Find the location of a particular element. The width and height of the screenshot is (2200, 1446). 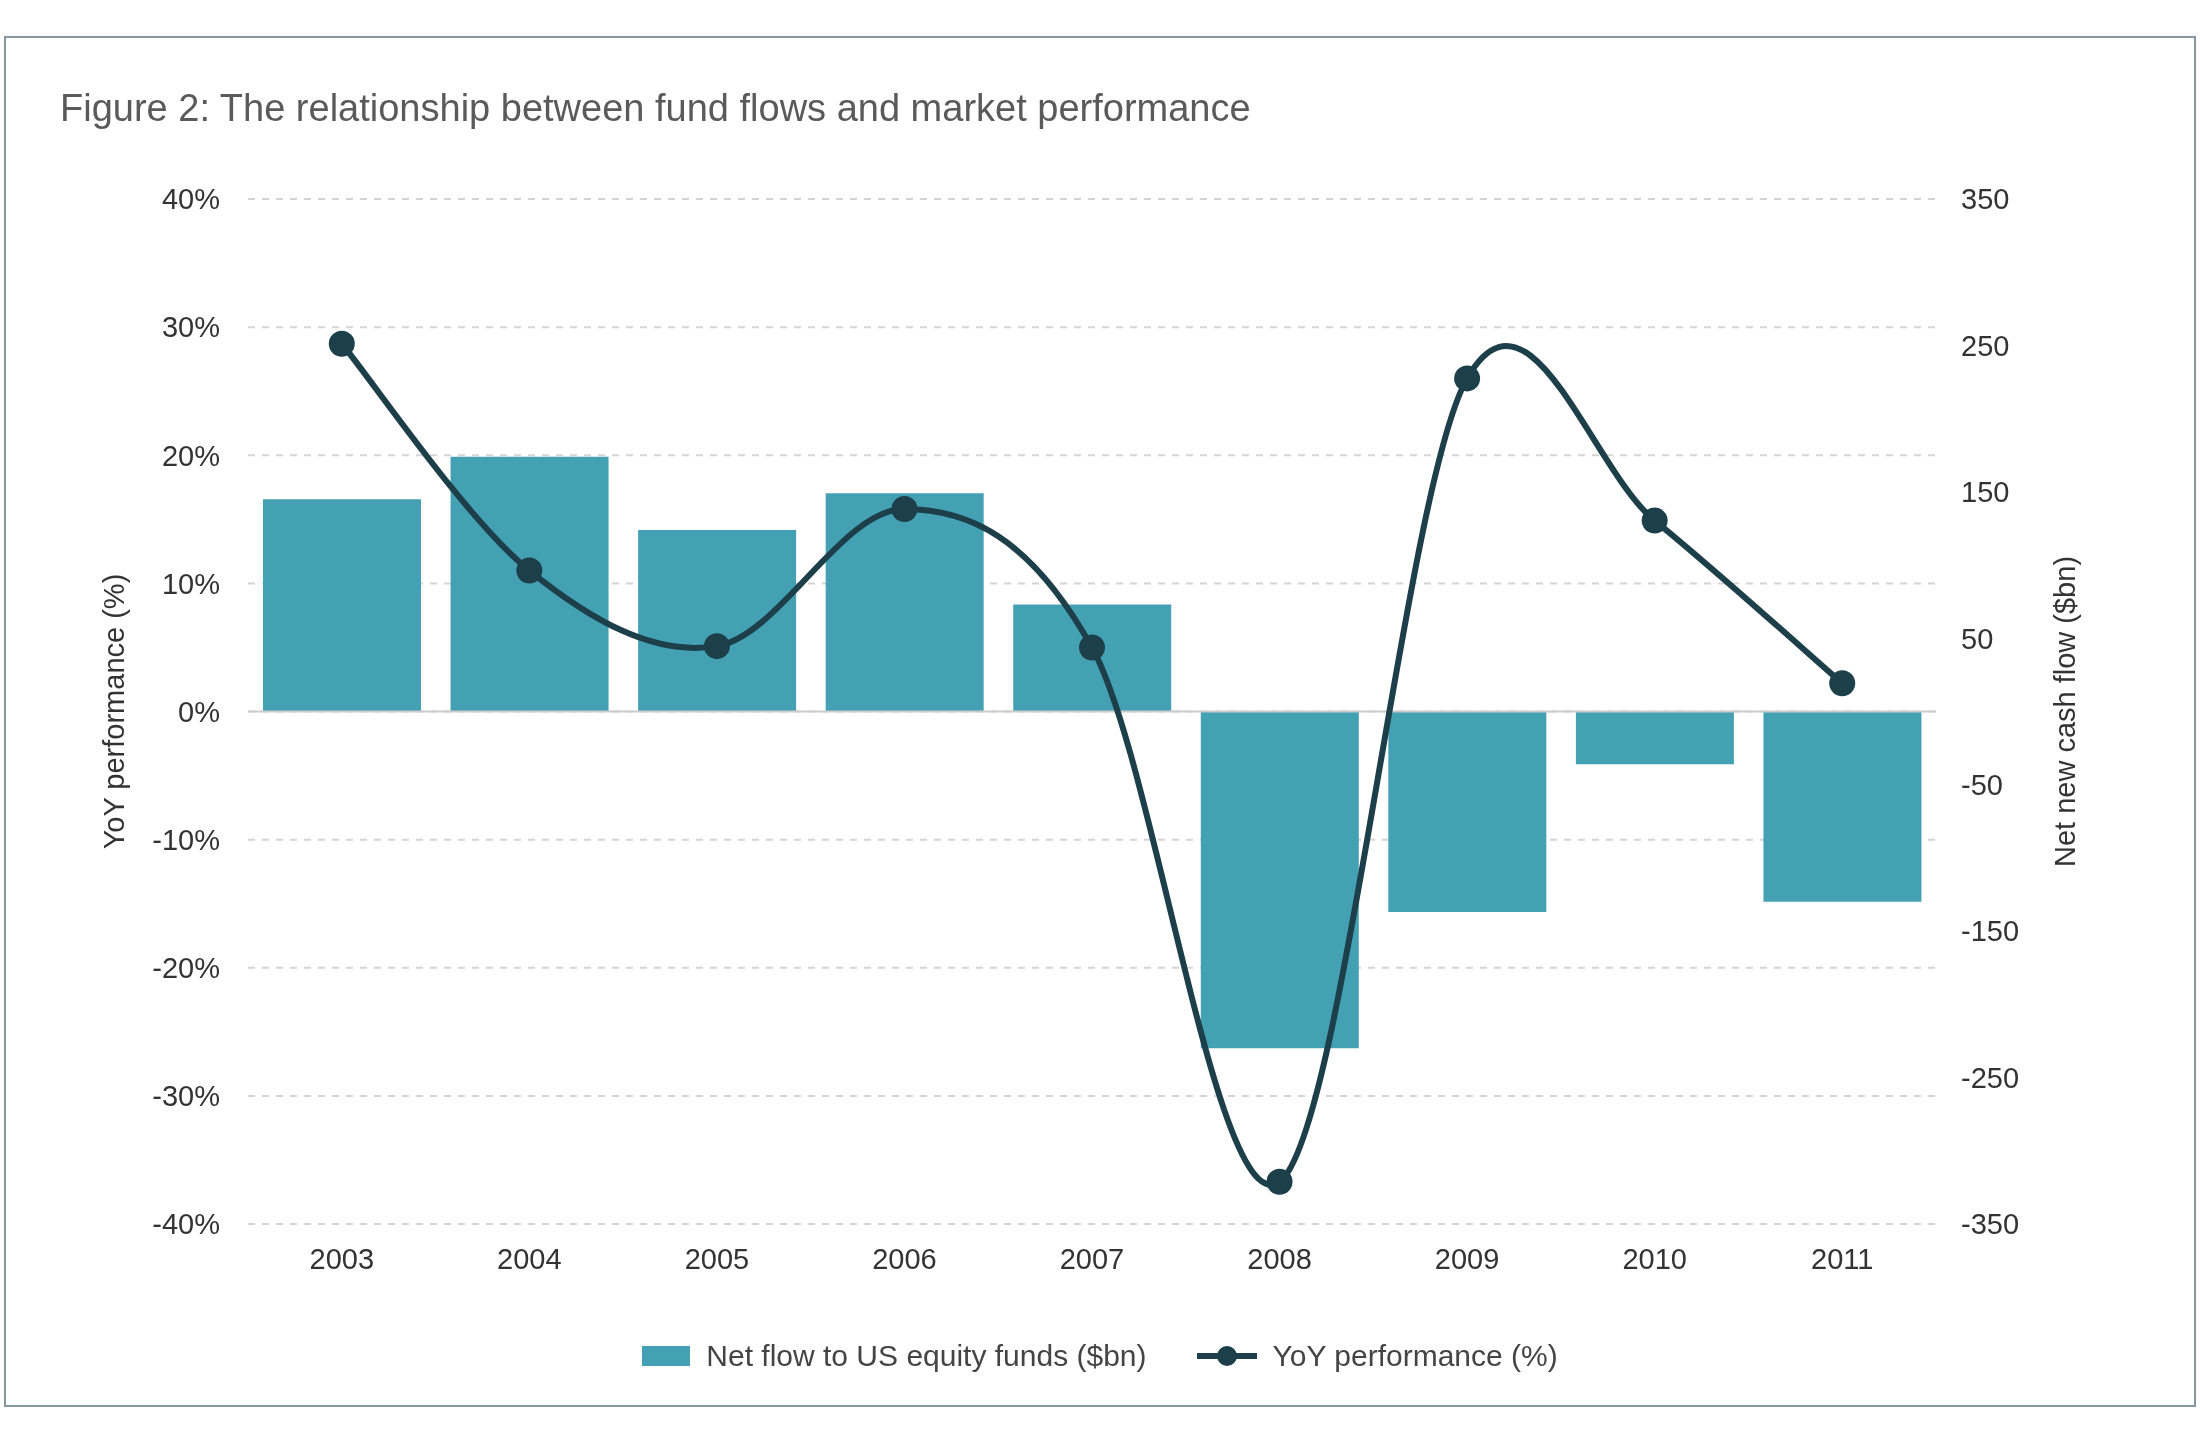

y-tick-label: 40% is located at coordinates (190, 199).